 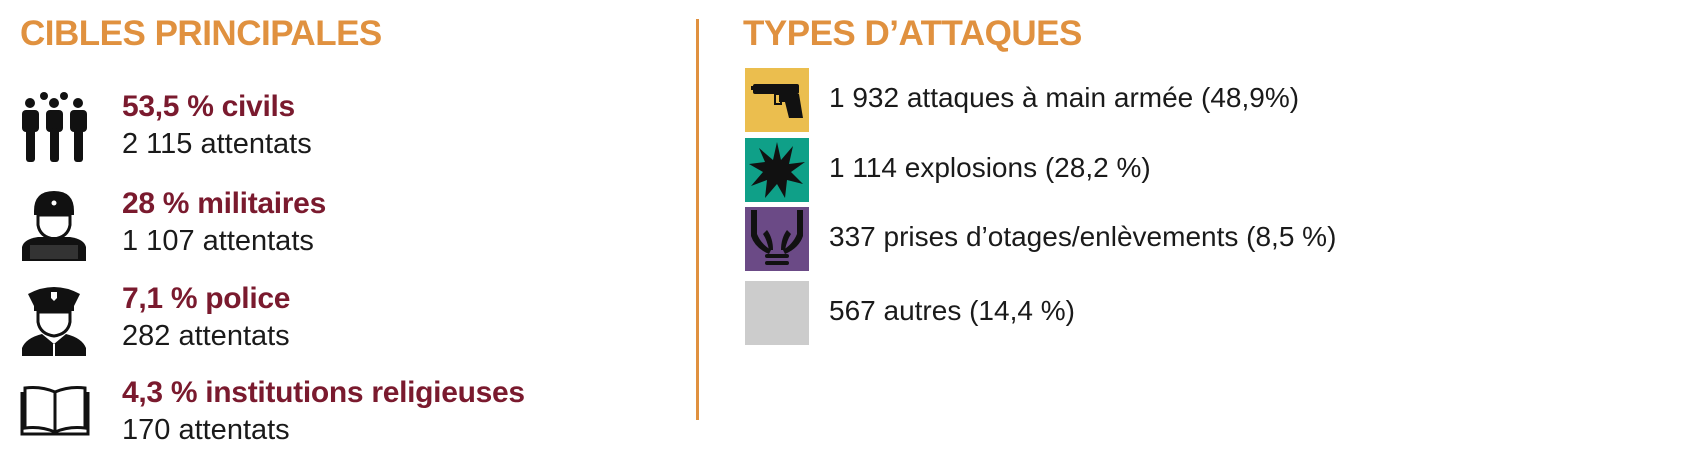 I want to click on target-military: 28 % militaires 1 107 attentats, so click(x=340, y=233).